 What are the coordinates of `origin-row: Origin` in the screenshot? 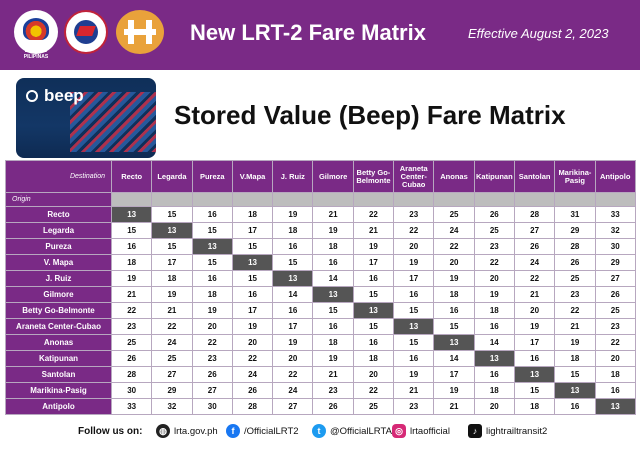 It's located at (320, 199).